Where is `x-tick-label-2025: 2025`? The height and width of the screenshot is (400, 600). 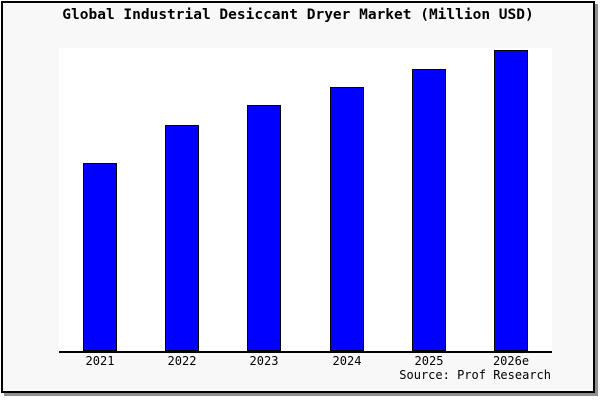 x-tick-label-2025: 2025 is located at coordinates (429, 361).